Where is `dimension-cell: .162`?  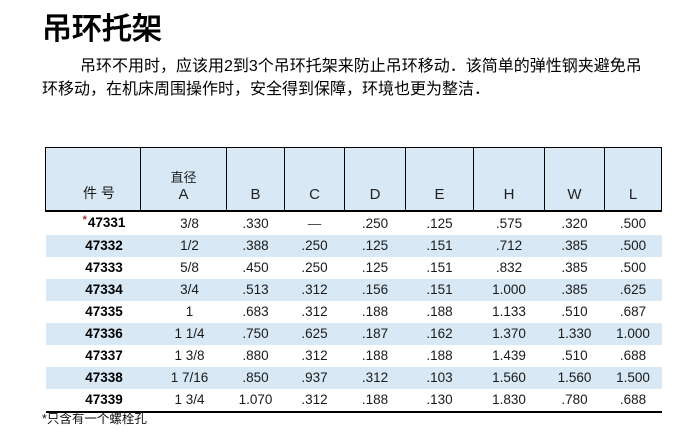 dimension-cell: .162 is located at coordinates (439, 334).